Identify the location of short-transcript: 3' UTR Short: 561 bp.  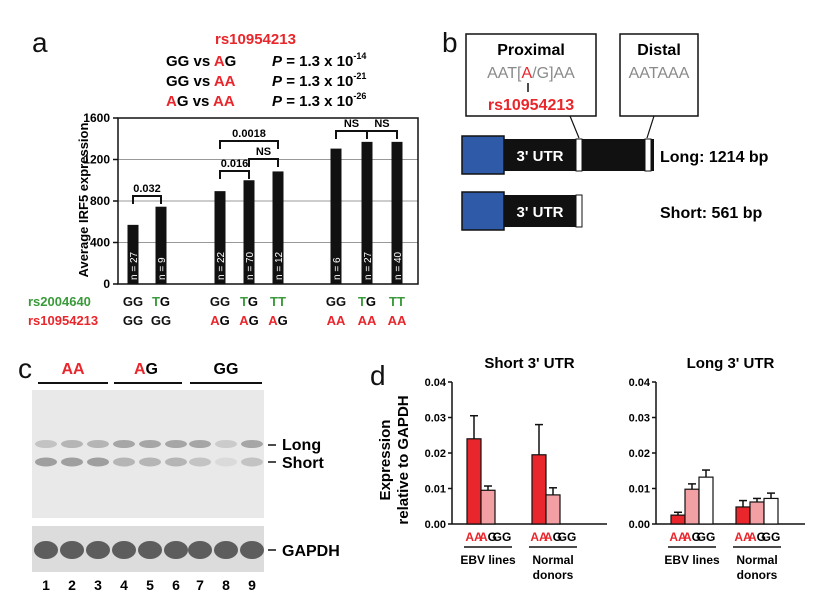
(611, 211).